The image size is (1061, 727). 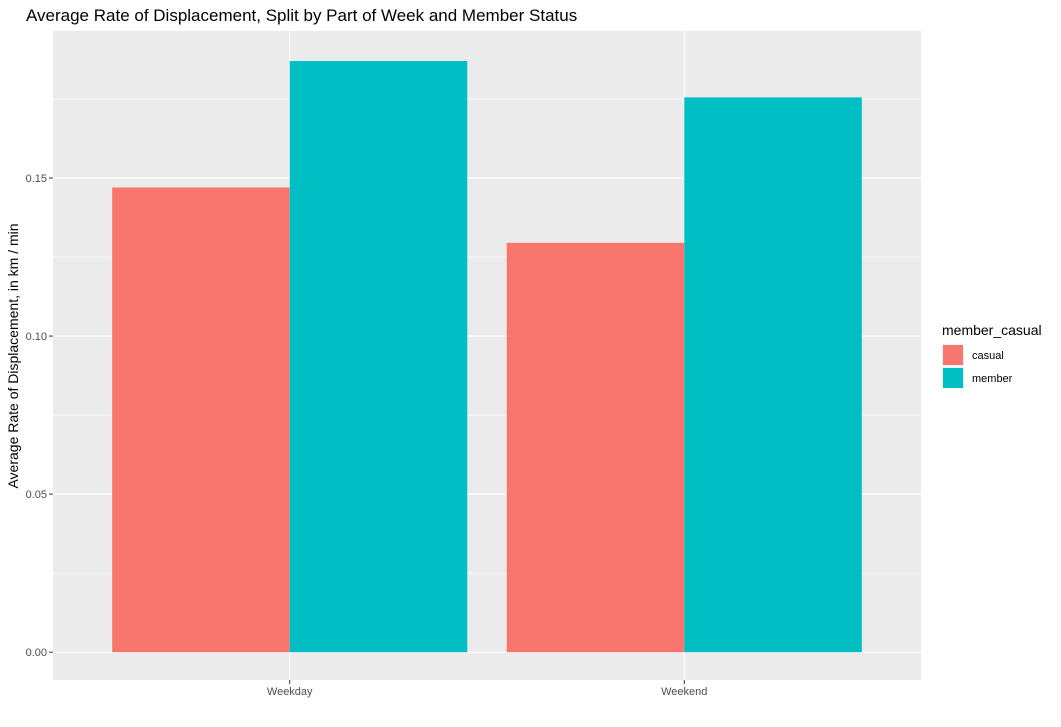 What do you see at coordinates (684, 692) in the screenshot?
I see `x-tick-label: Weekend` at bounding box center [684, 692].